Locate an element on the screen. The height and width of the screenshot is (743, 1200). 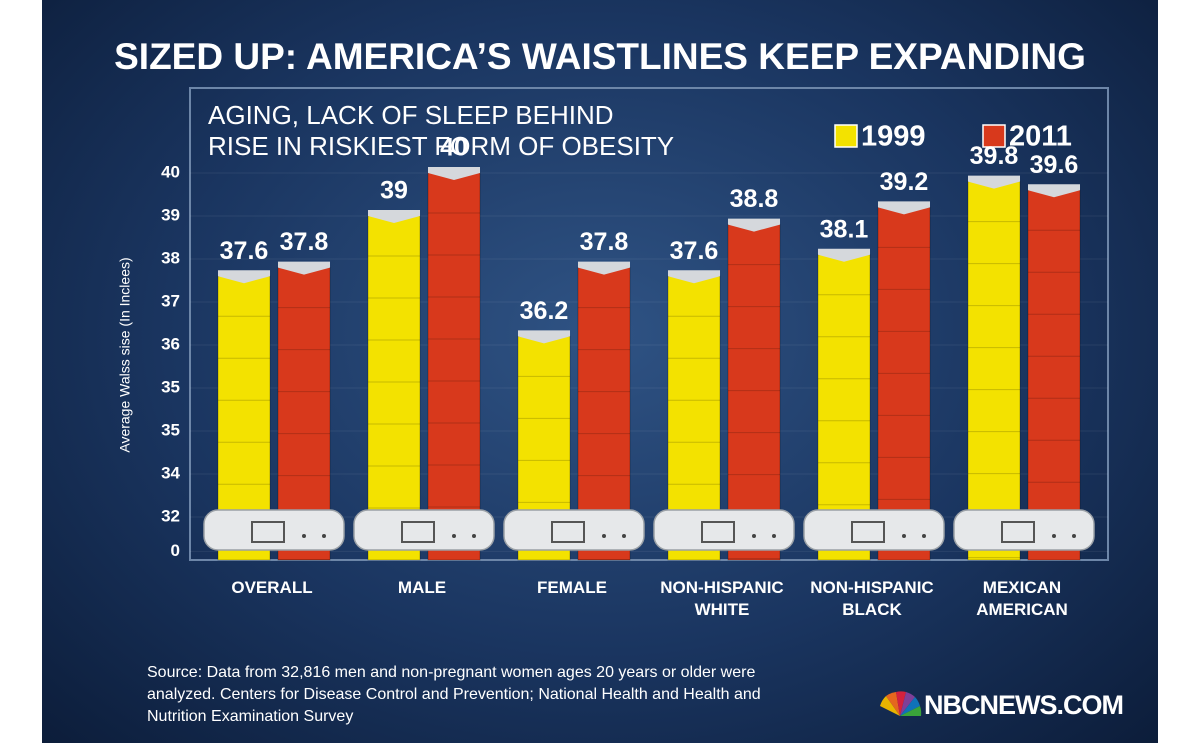
x-tick-label: FEMALE is located at coordinates (572, 587).